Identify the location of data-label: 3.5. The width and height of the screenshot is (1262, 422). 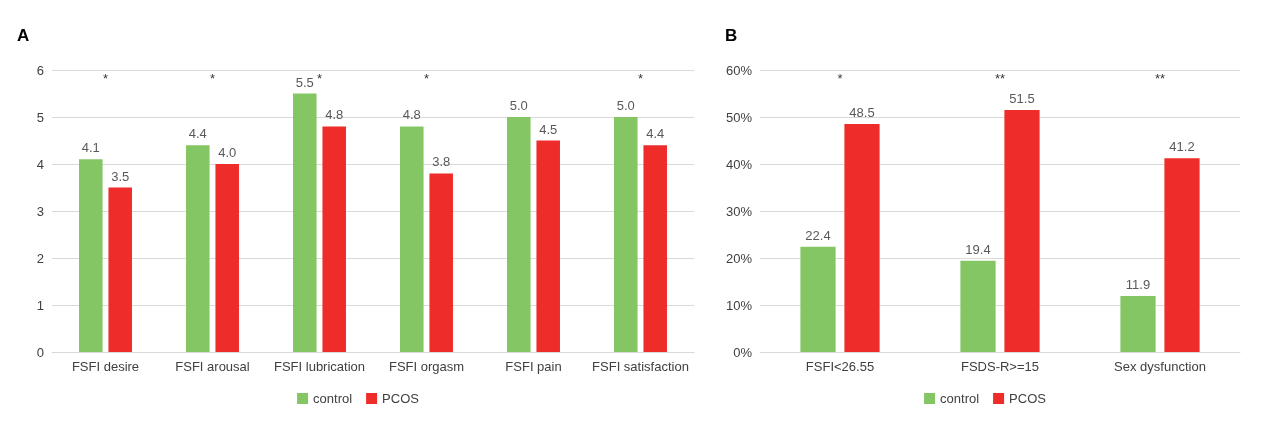
(120, 176).